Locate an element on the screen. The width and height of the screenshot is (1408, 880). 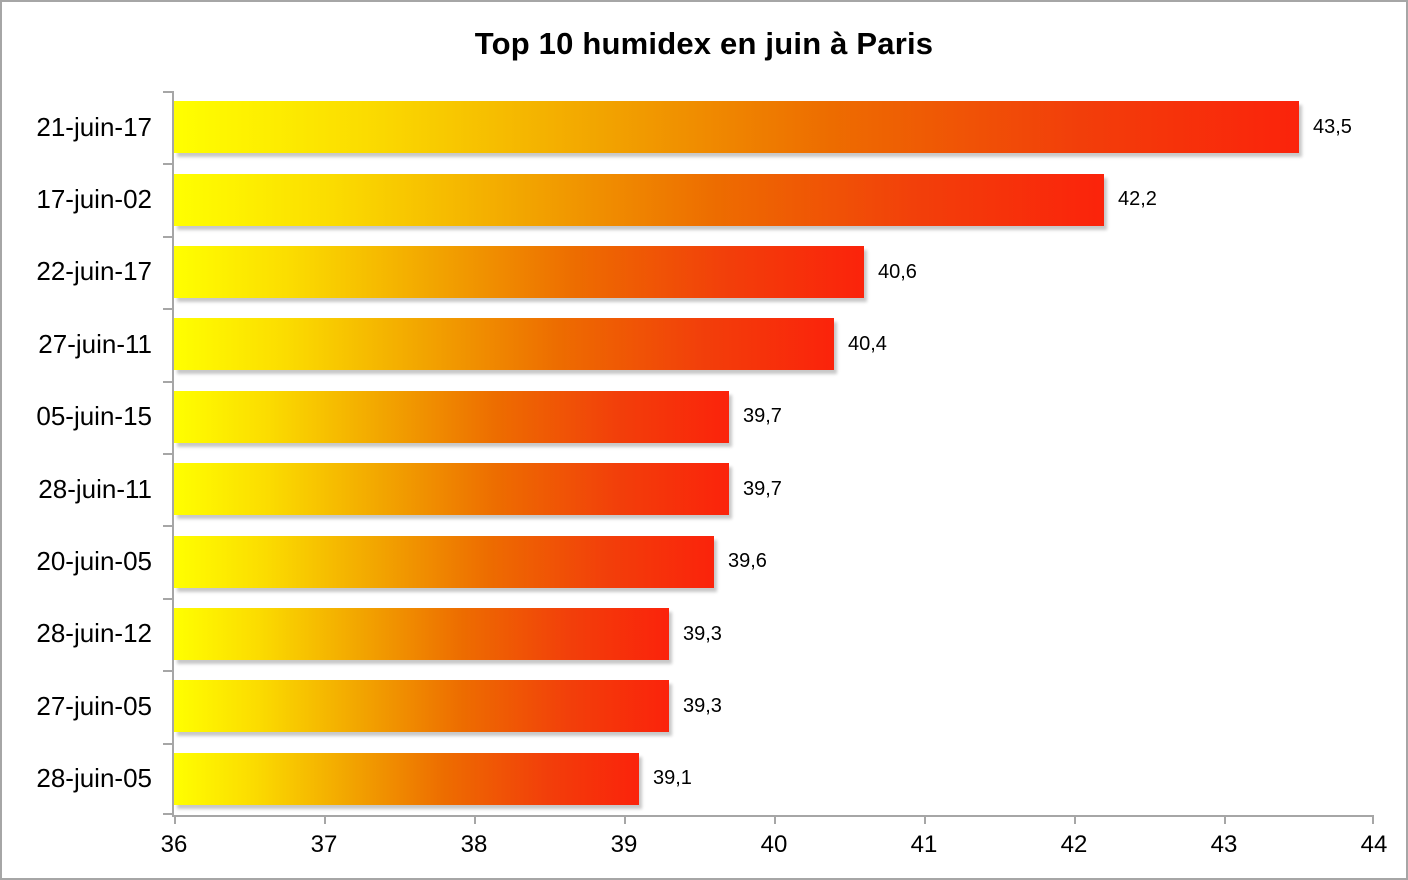
chart-title: Top 10 humidex en juin à Paris is located at coordinates (704, 43).